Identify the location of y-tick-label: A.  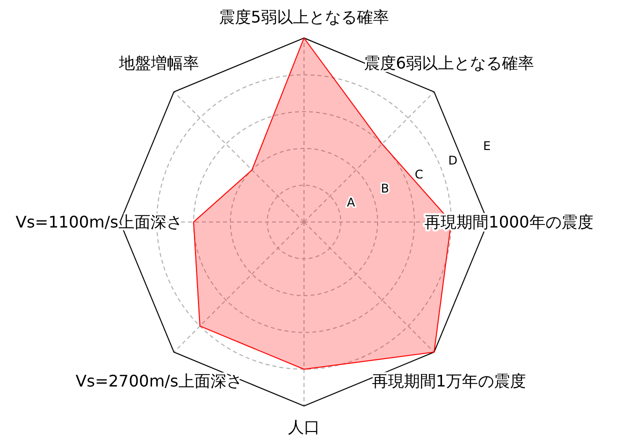
(351, 203).